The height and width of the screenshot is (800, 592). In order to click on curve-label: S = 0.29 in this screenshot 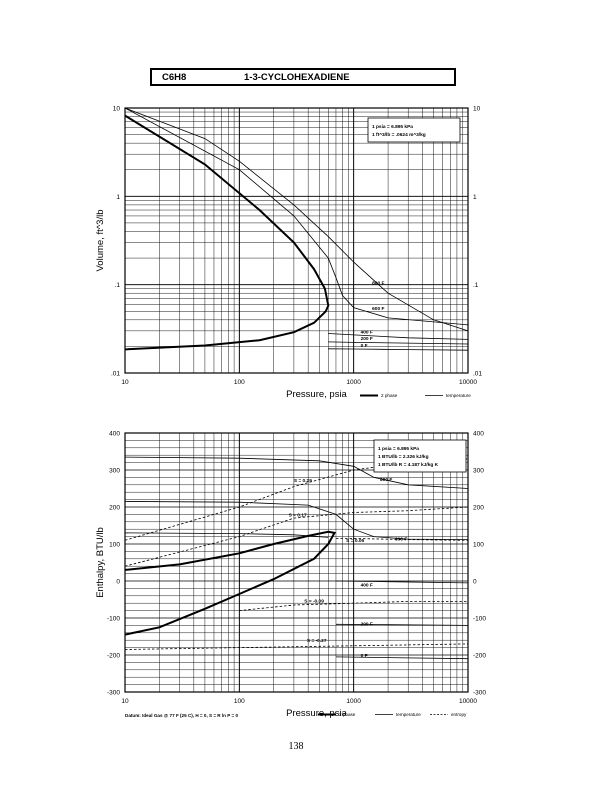, I will do `click(303, 481)`.